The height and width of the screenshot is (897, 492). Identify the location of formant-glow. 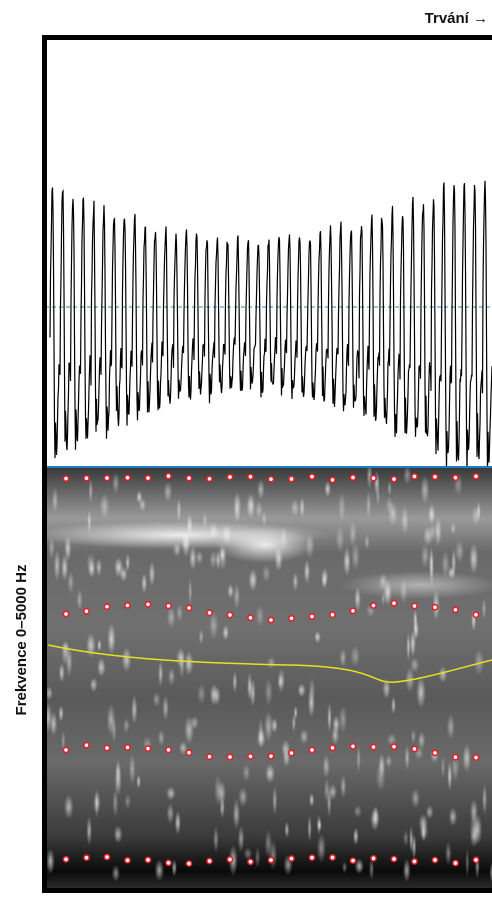
(416, 585).